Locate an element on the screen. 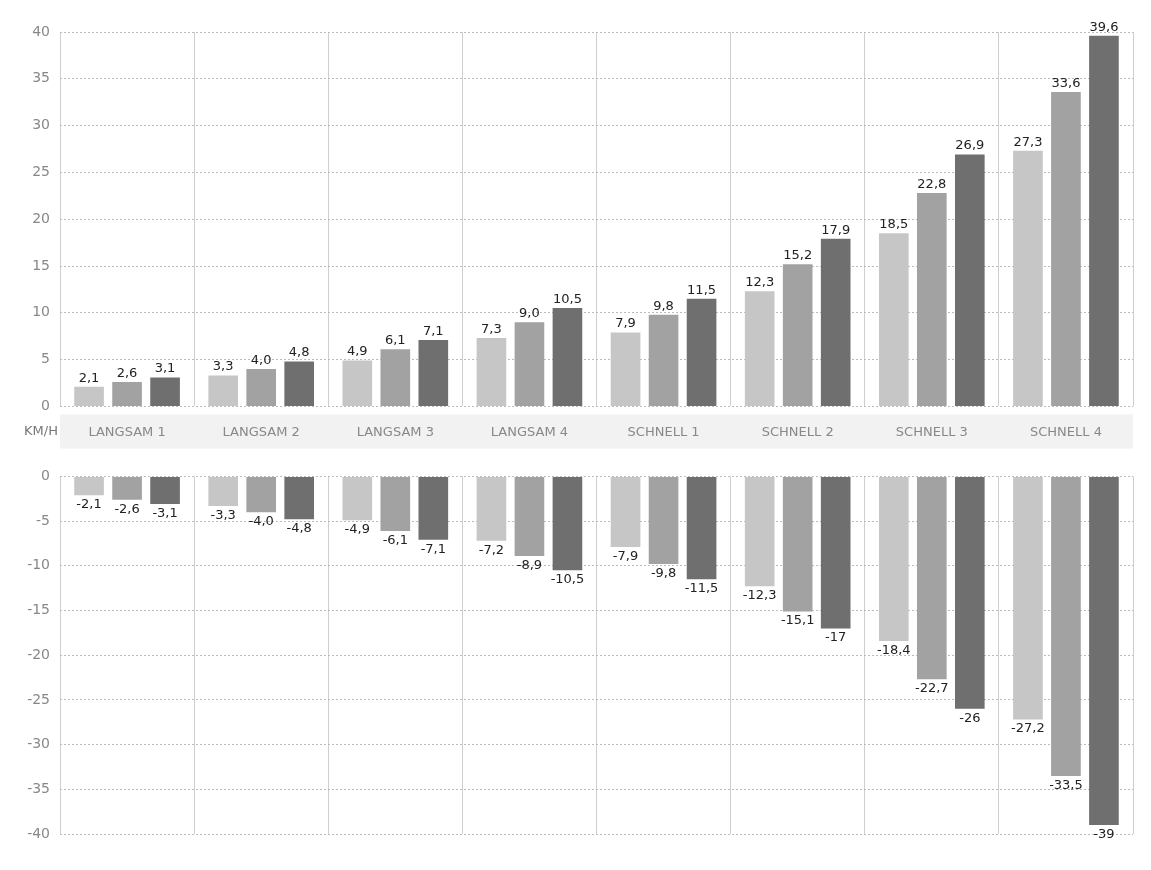  y-tick-label: 35 is located at coordinates (41, 77).